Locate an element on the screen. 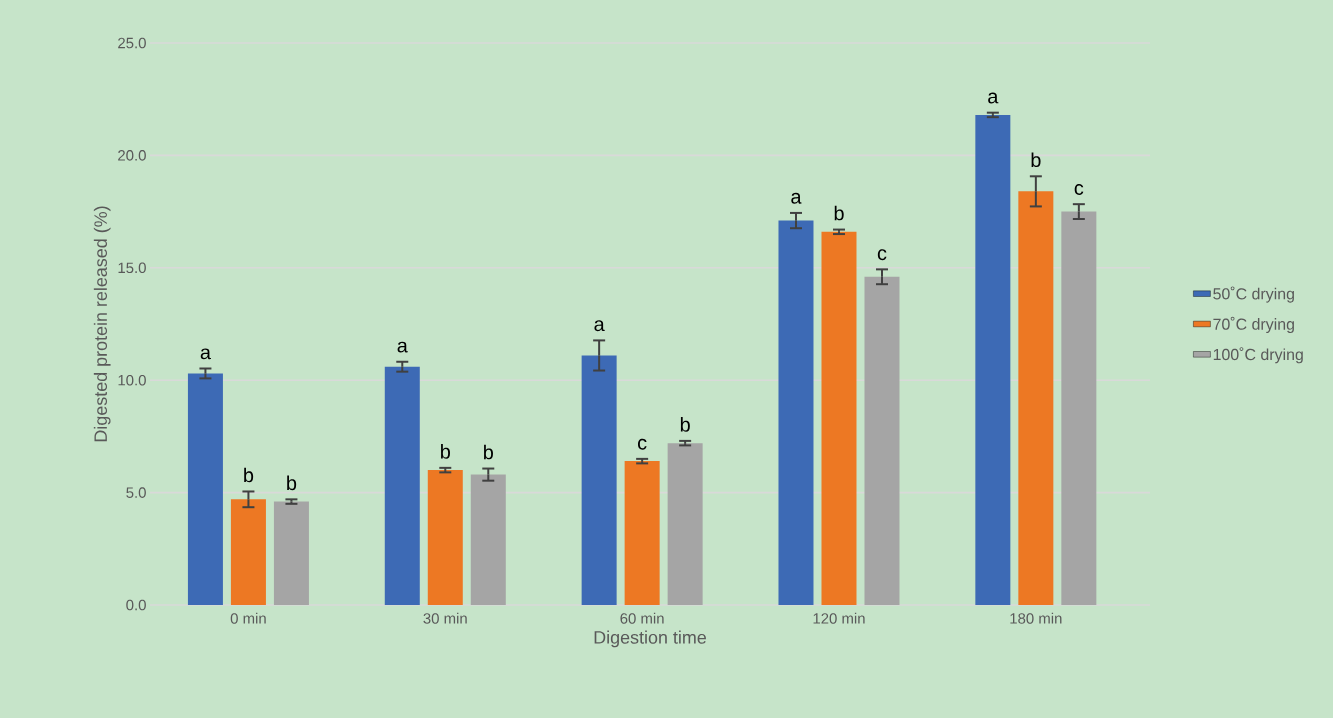 The height and width of the screenshot is (718, 1333). y-tick-label: 10.0 is located at coordinates (132, 380).